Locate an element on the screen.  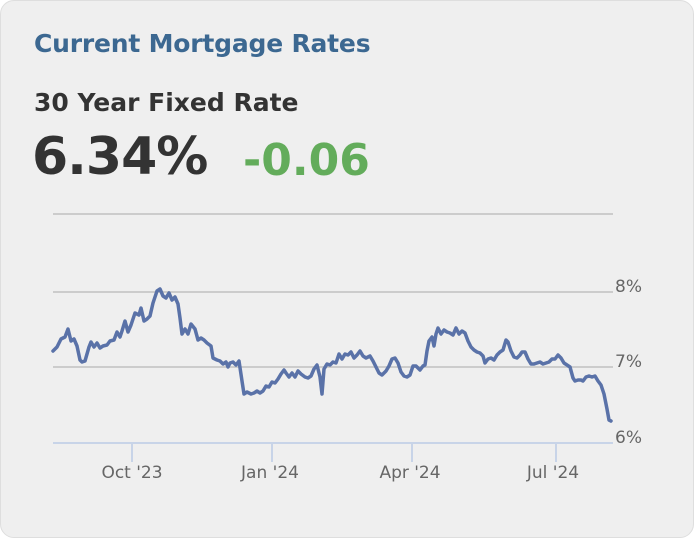
y-tick-label: 6% is located at coordinates (628, 438).